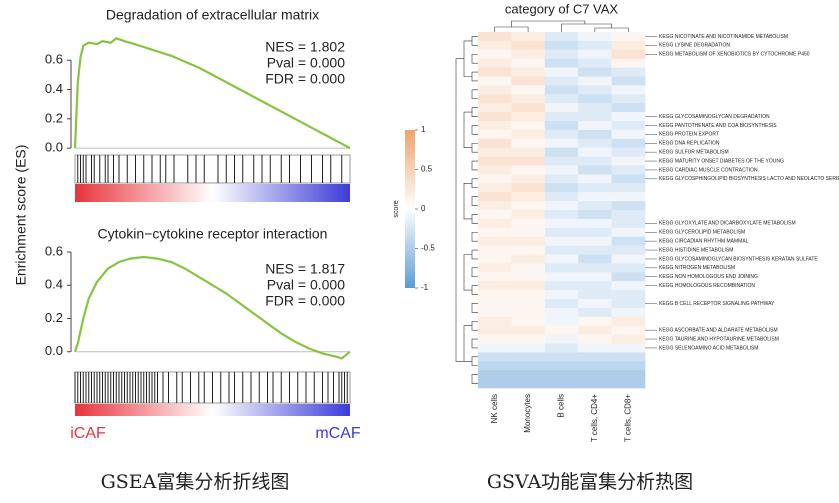 The height and width of the screenshot is (503, 839). Describe the element at coordinates (54, 250) in the screenshot. I see `y-tick-label: 0.6` at that location.